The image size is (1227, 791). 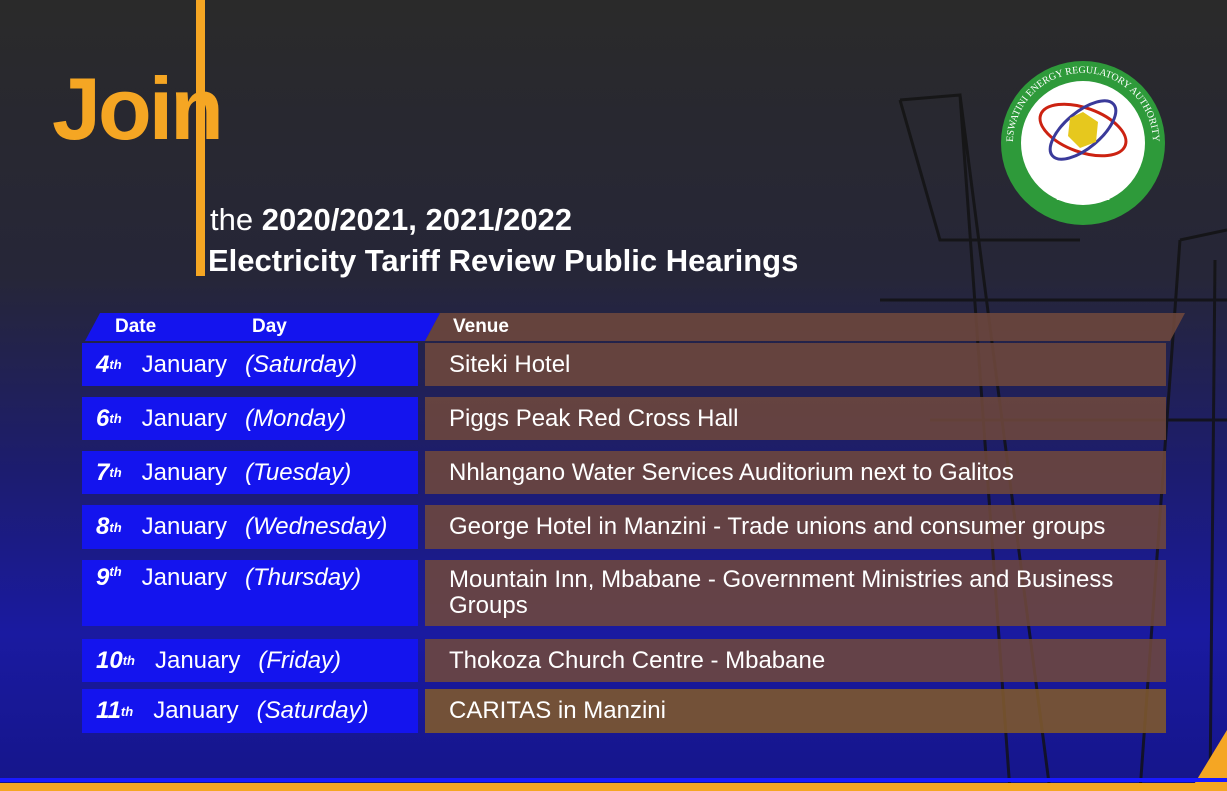 What do you see at coordinates (109, 660) in the screenshot?
I see `date: 10` at bounding box center [109, 660].